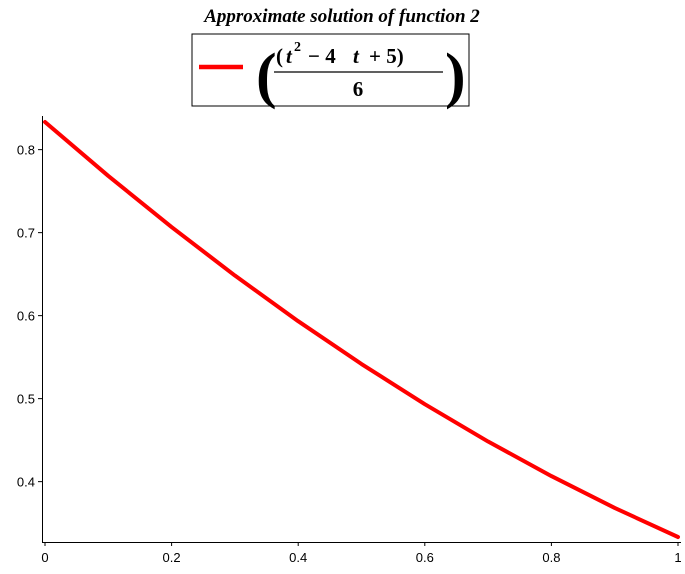 This screenshot has width=685, height=574. Describe the element at coordinates (358, 89) in the screenshot. I see `legend-denominator: 6` at that location.